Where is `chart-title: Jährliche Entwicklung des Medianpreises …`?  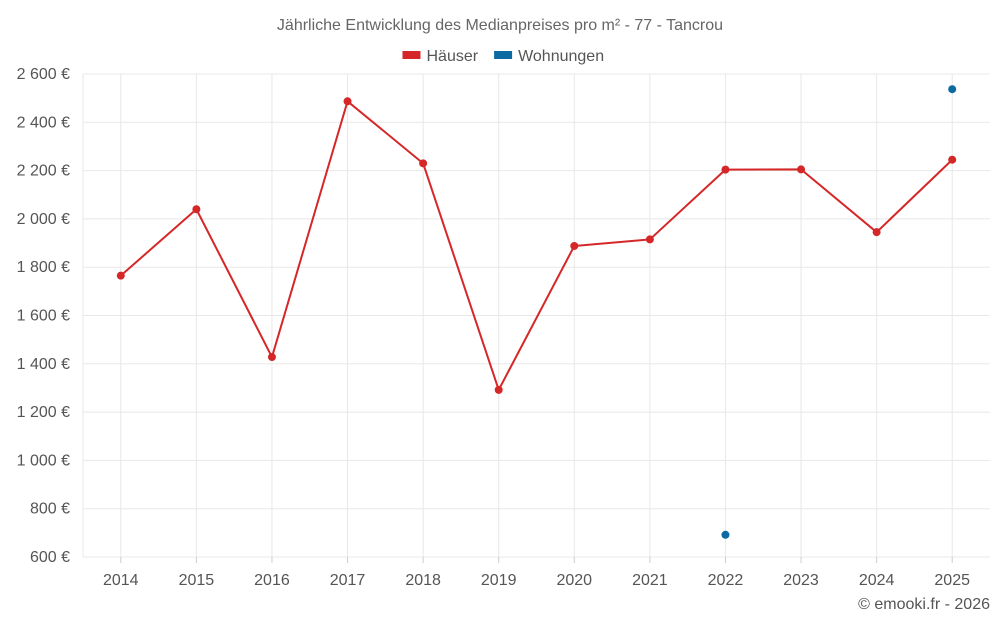
chart-title: Jährliche Entwicklung des Medianpreises … is located at coordinates (500, 25).